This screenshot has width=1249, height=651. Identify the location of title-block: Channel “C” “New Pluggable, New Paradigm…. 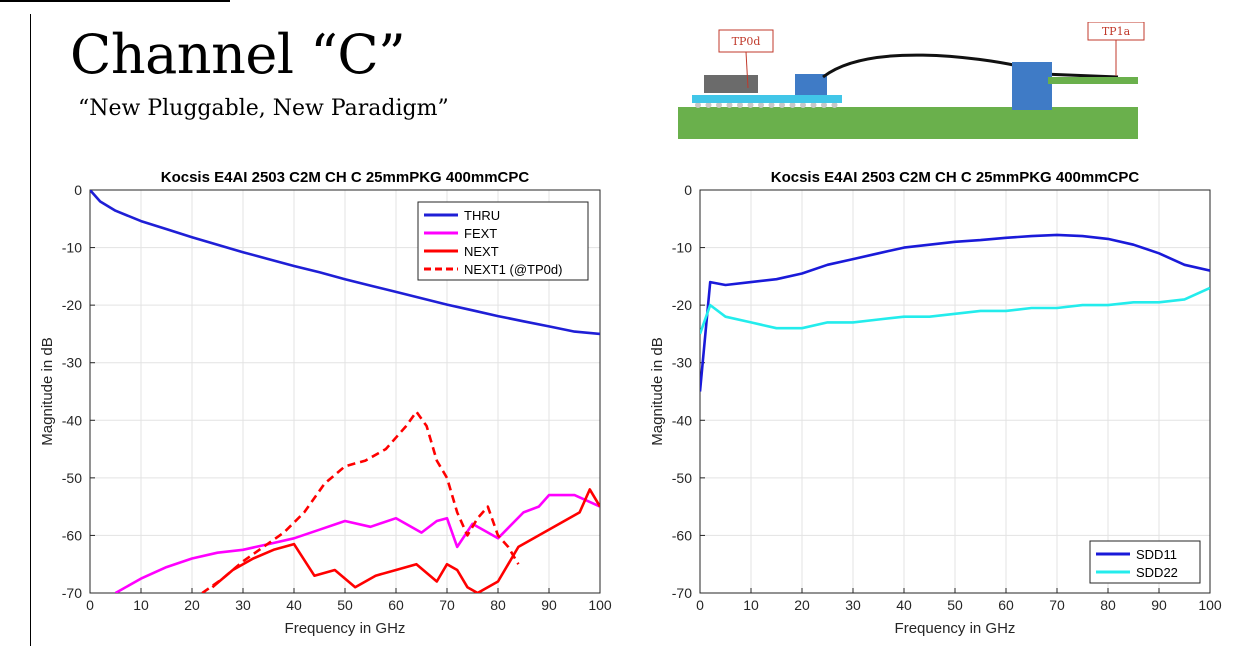
(259, 72).